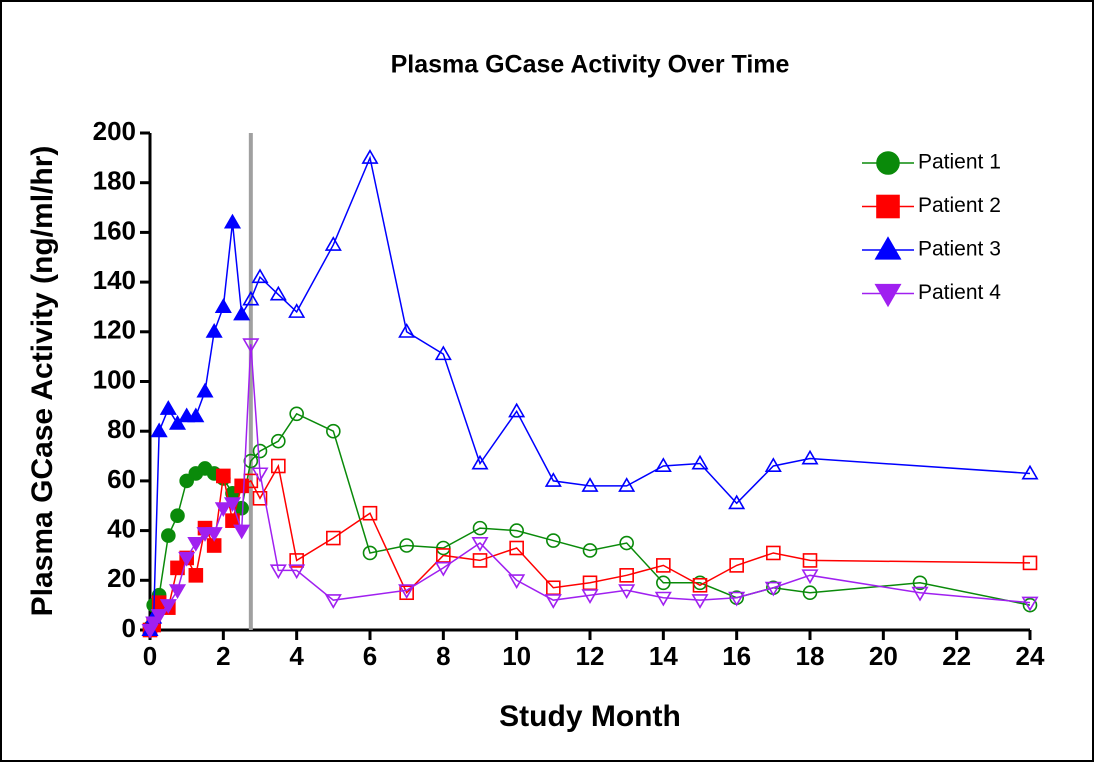 The width and height of the screenshot is (1094, 762). I want to click on x-tick-label: 6, so click(370, 656).